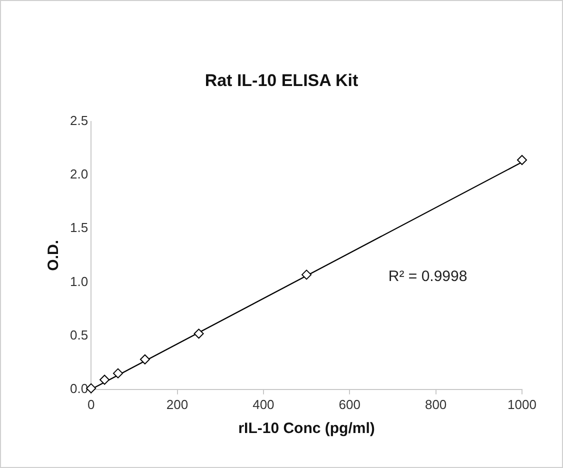  I want to click on y-axis-title: O.D., so click(53, 255).